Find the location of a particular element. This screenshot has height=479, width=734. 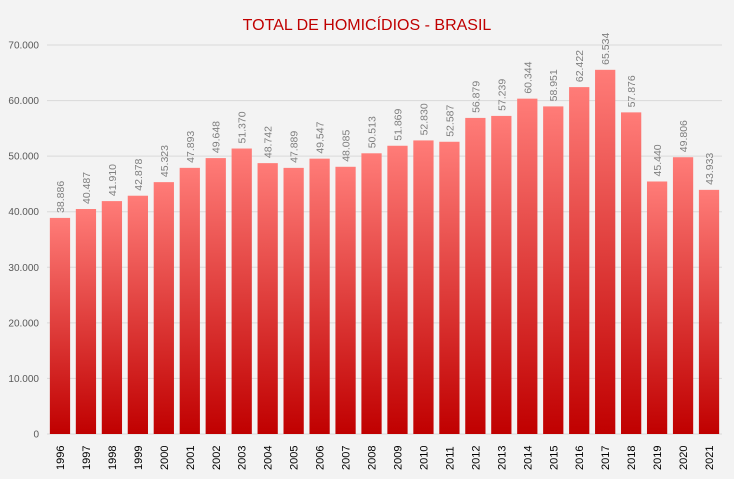

data-label-2015: 58.951 is located at coordinates (554, 85).